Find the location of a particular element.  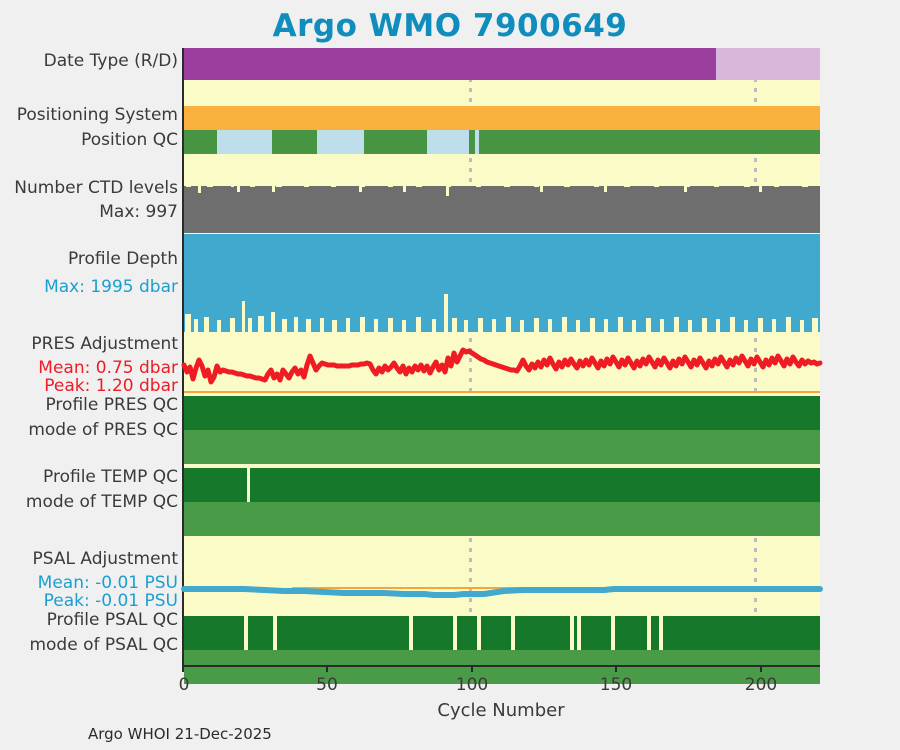

track-mode-psal-qc is located at coordinates (502, 667).